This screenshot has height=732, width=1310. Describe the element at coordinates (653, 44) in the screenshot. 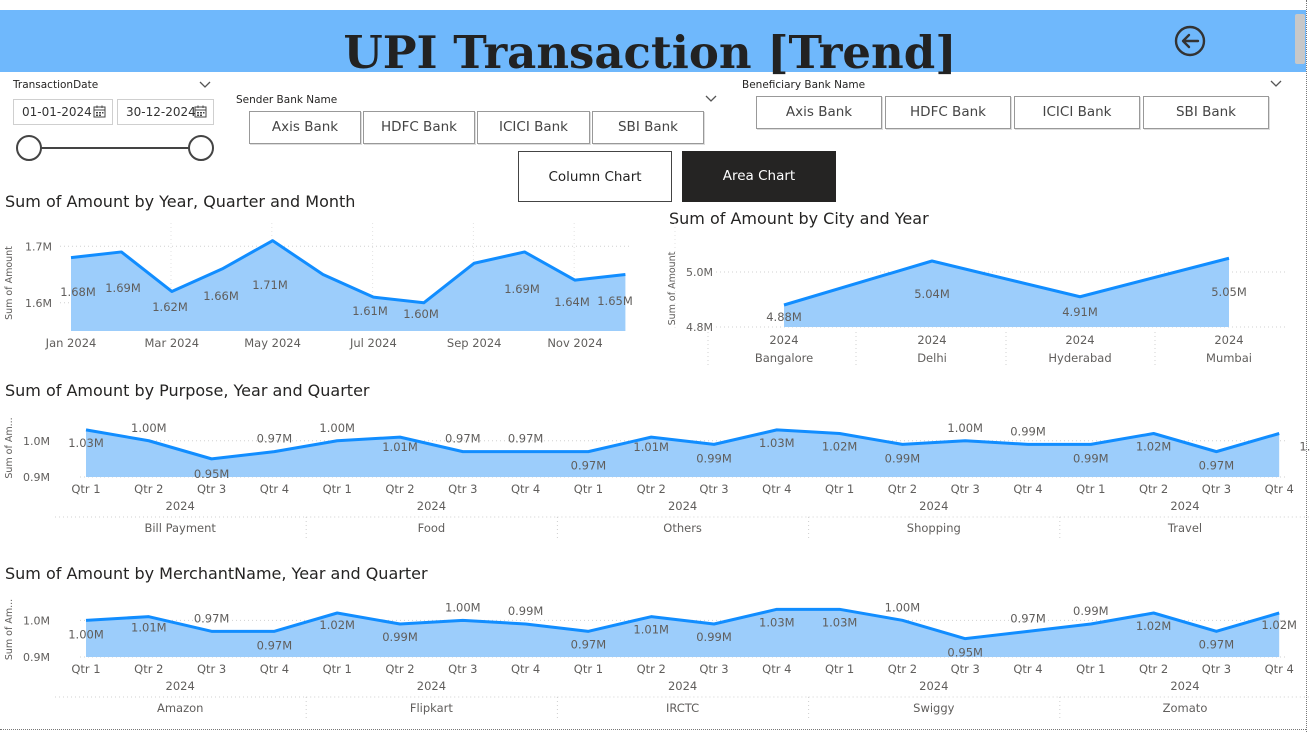

I see `header-banner: UPI Transaction [Trend]` at that location.